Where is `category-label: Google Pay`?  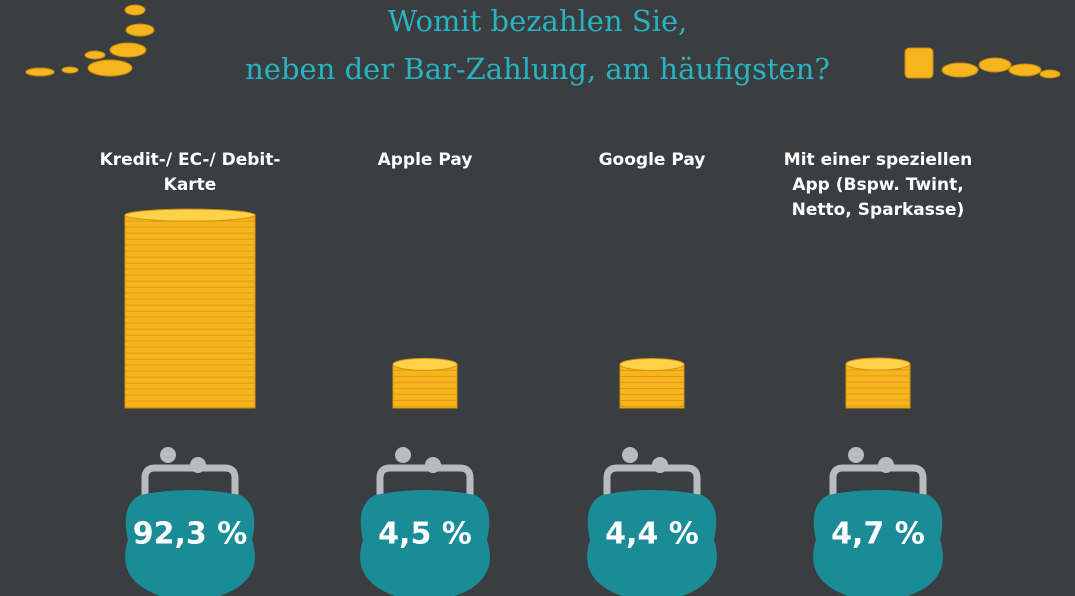 category-label: Google Pay is located at coordinates (652, 160).